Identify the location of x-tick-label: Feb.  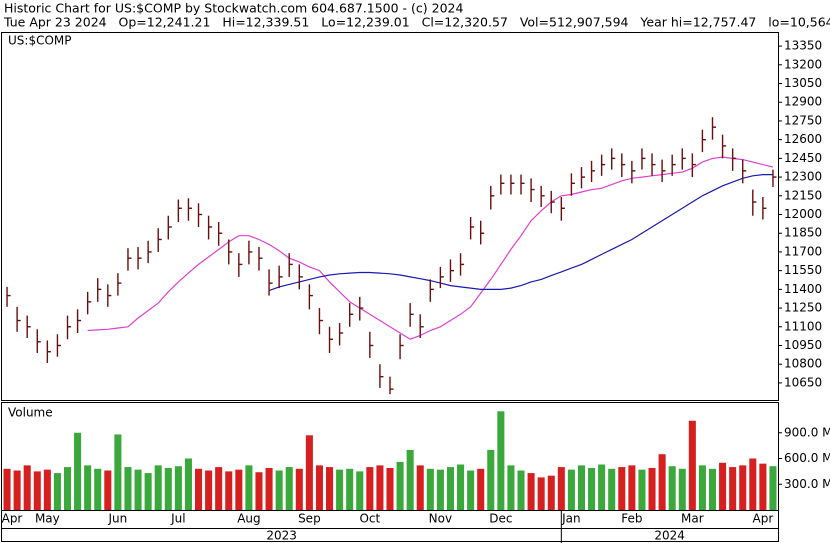
(631, 519).